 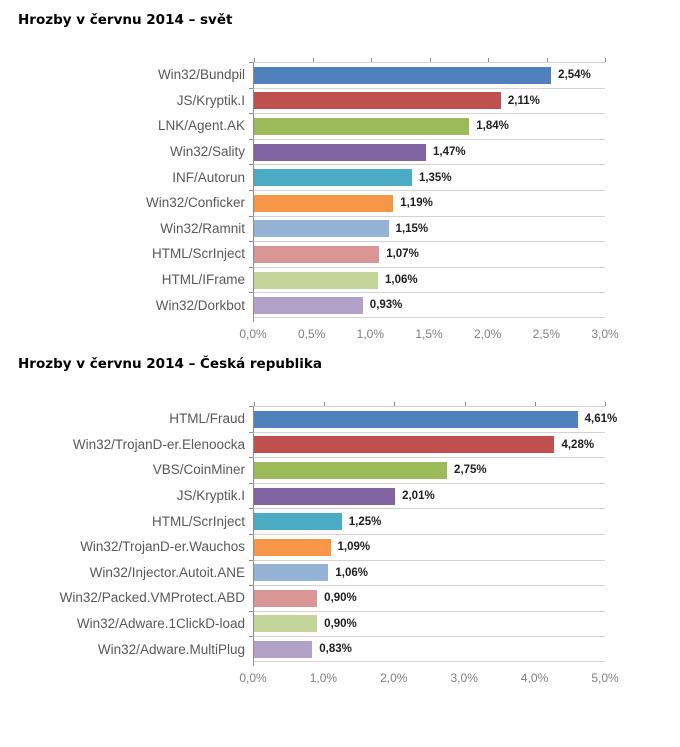 I want to click on plot-cell: 2,01%, so click(x=427, y=495).